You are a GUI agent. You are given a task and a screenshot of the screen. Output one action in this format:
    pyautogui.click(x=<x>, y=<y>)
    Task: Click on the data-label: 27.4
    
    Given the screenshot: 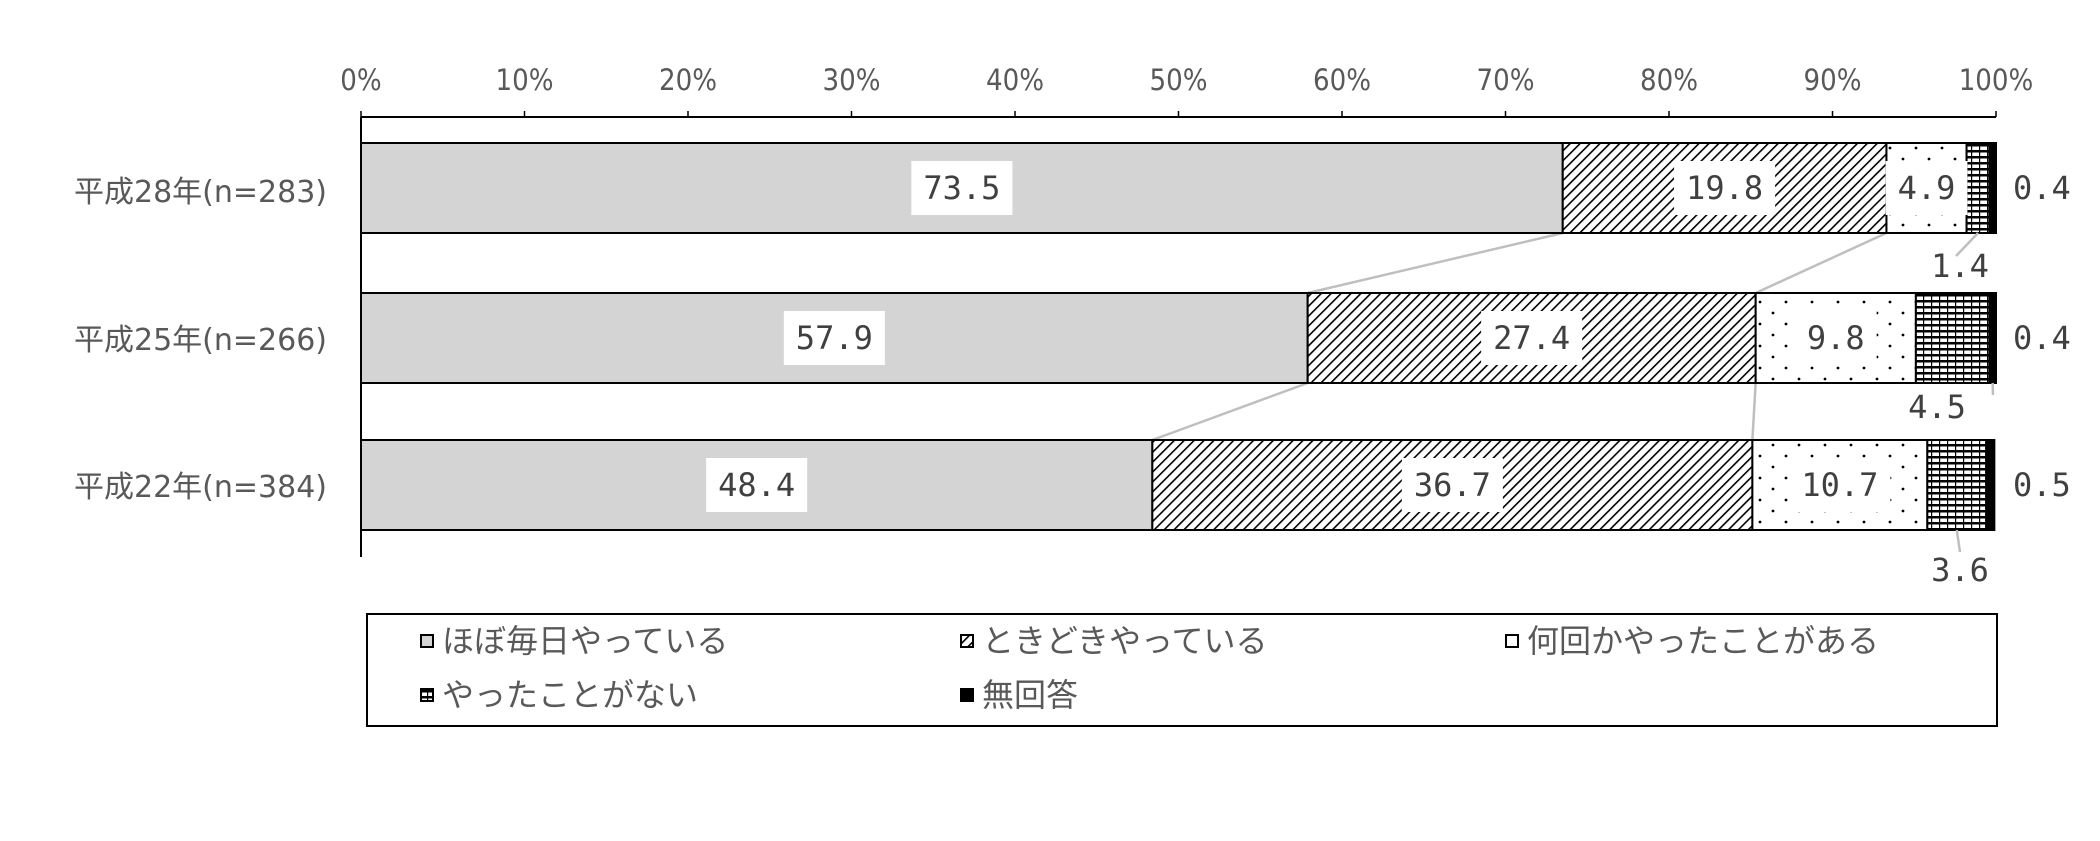 What is the action you would take?
    pyautogui.click(x=1531, y=338)
    